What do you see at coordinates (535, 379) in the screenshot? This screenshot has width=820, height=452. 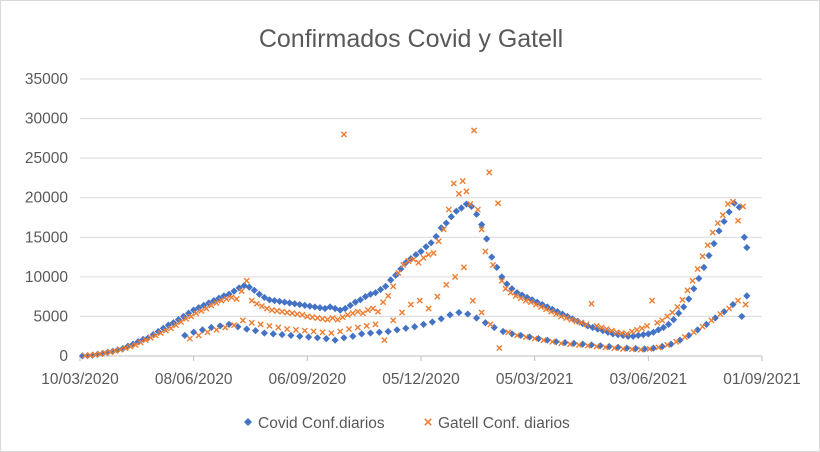 I see `x-tick-label: 05/03/2021` at bounding box center [535, 379].